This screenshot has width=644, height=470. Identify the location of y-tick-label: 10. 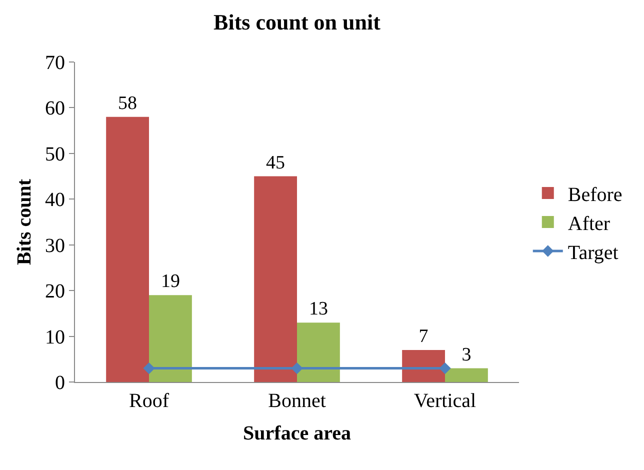
(55, 337).